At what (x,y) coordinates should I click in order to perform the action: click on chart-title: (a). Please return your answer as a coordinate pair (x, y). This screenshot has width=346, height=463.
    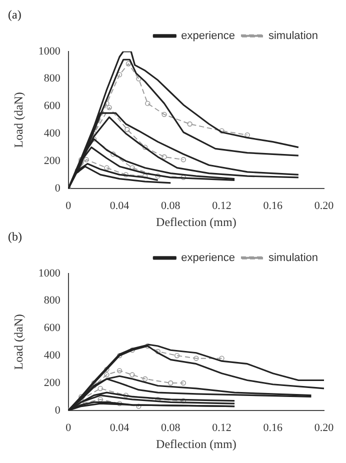
    Looking at the image, I should click on (15, 14).